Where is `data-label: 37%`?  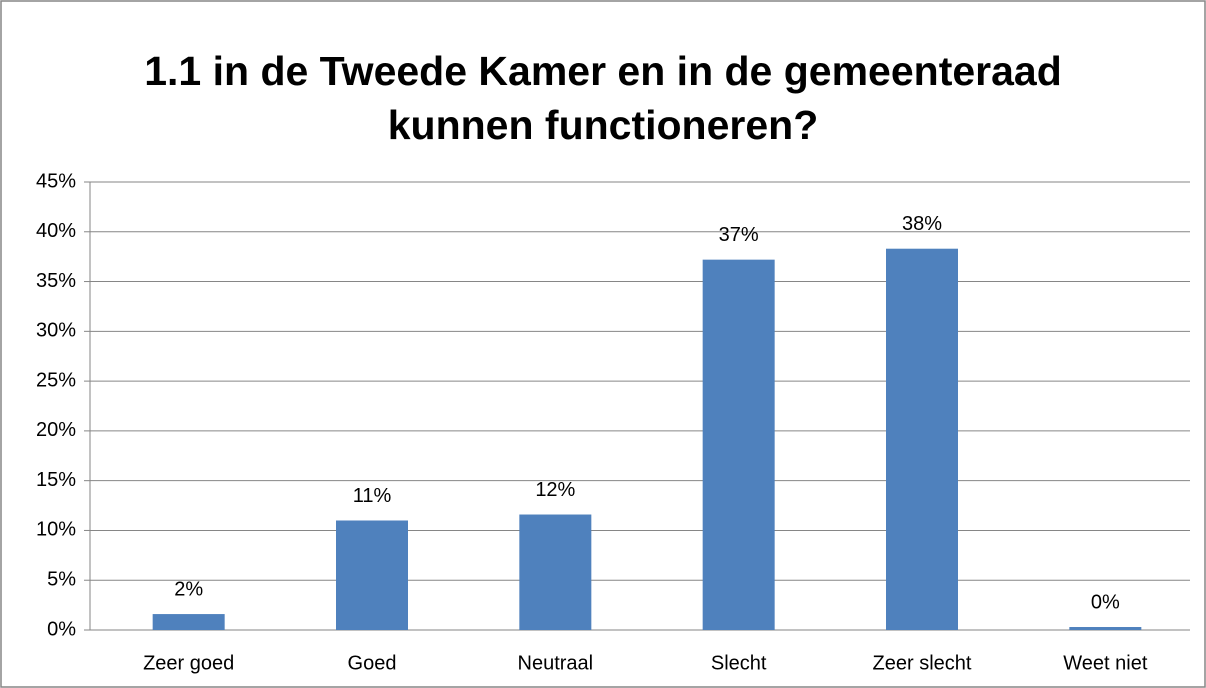 data-label: 37% is located at coordinates (739, 235).